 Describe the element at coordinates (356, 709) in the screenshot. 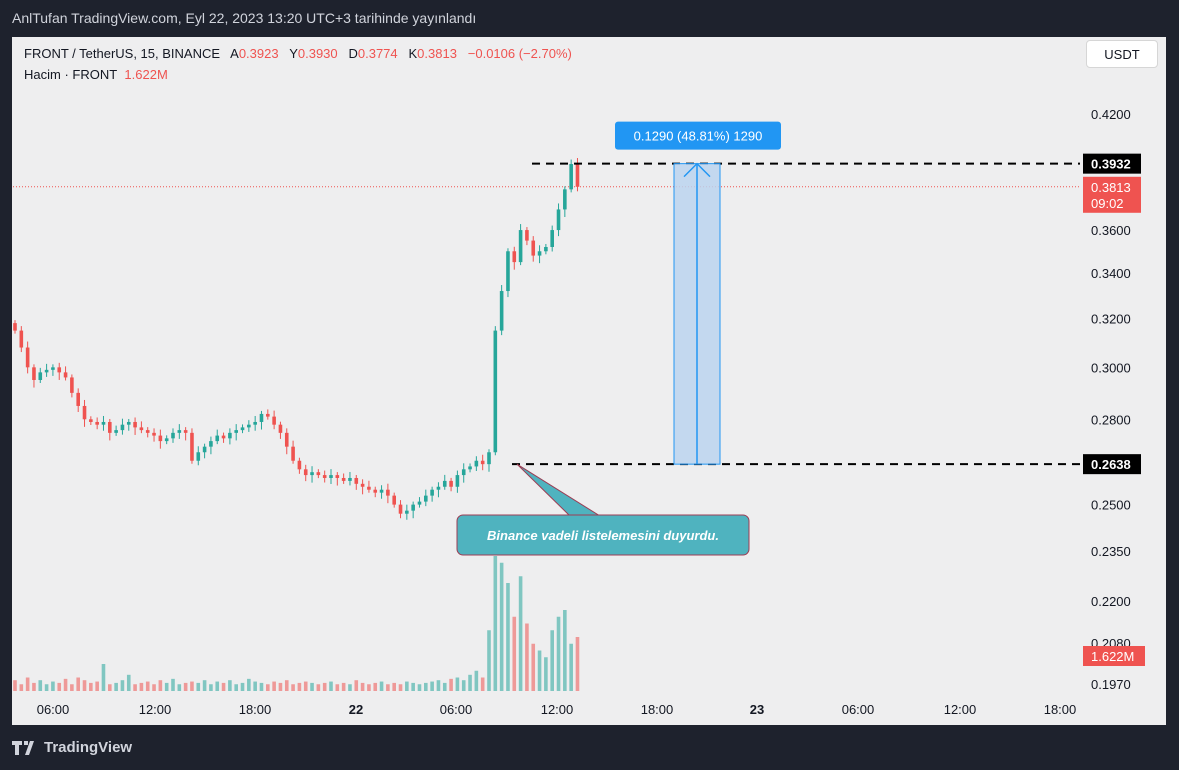

I see `time-tick-label: 22` at that location.